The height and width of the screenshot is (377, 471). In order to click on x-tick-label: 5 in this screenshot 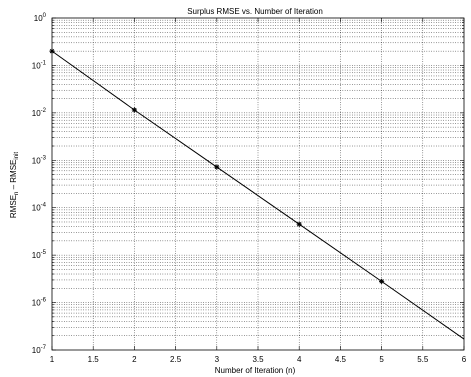, I will do `click(381, 359)`.